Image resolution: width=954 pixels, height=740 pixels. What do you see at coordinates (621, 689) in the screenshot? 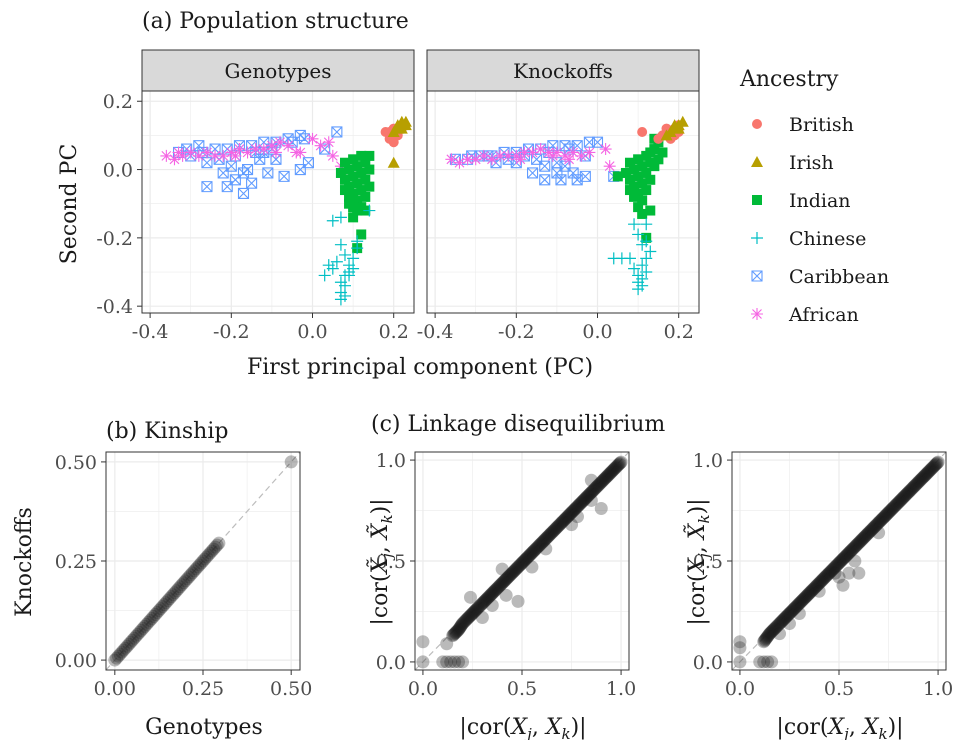
I see `x-tick-label: 1.0` at bounding box center [621, 689].